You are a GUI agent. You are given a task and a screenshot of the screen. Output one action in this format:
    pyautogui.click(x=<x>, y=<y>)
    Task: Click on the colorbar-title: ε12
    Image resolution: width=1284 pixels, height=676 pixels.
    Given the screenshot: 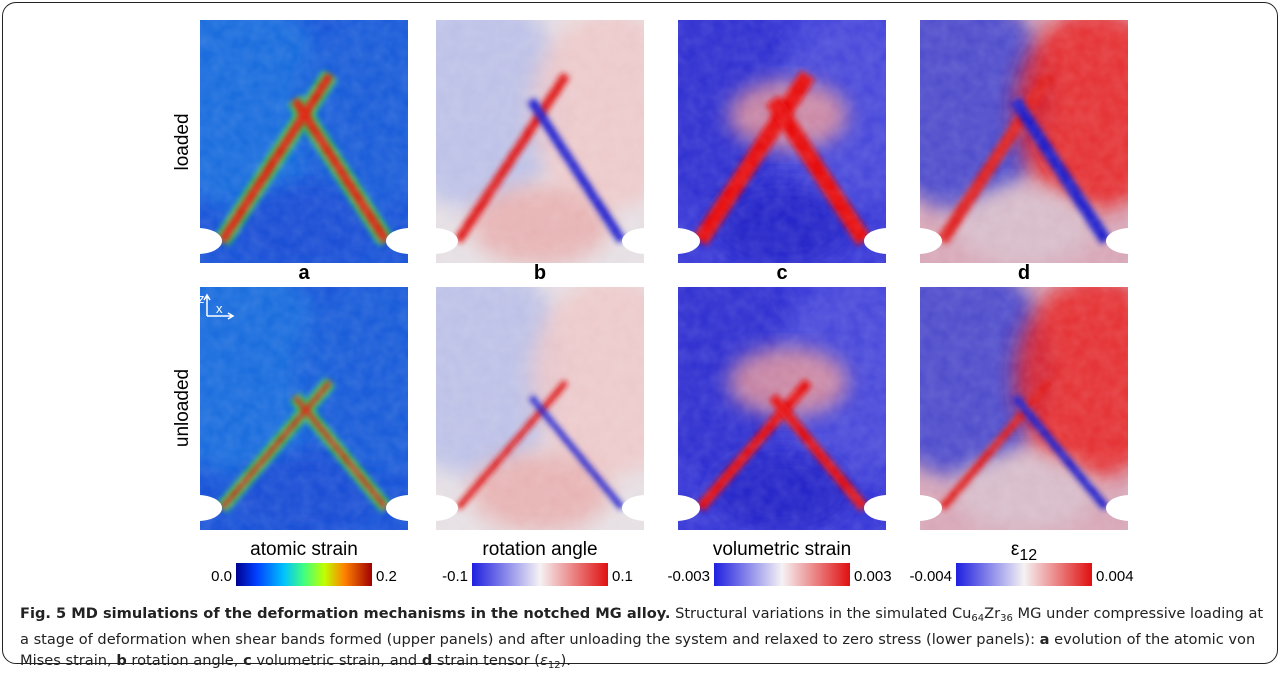 What is the action you would take?
    pyautogui.click(x=1024, y=551)
    